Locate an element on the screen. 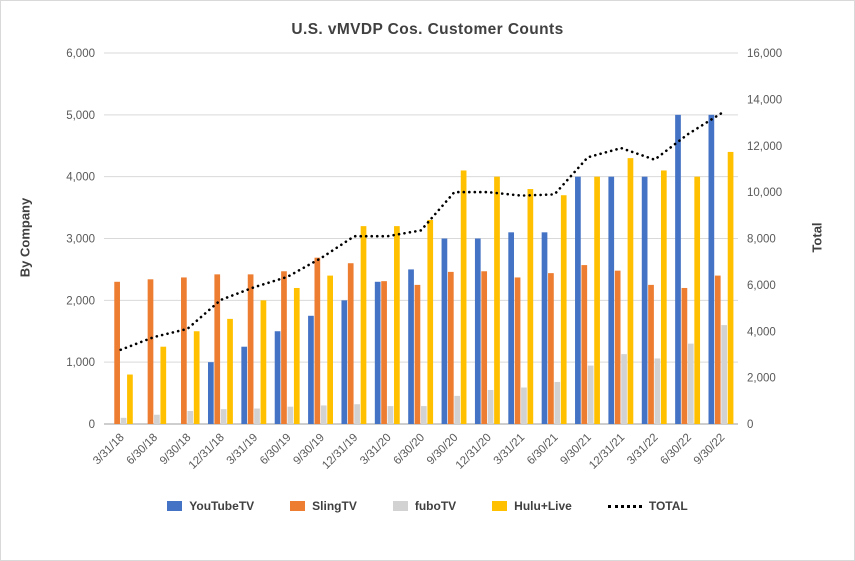 This screenshot has height=561, width=855. left-axis-tick-label: 6,000 is located at coordinates (80, 54).